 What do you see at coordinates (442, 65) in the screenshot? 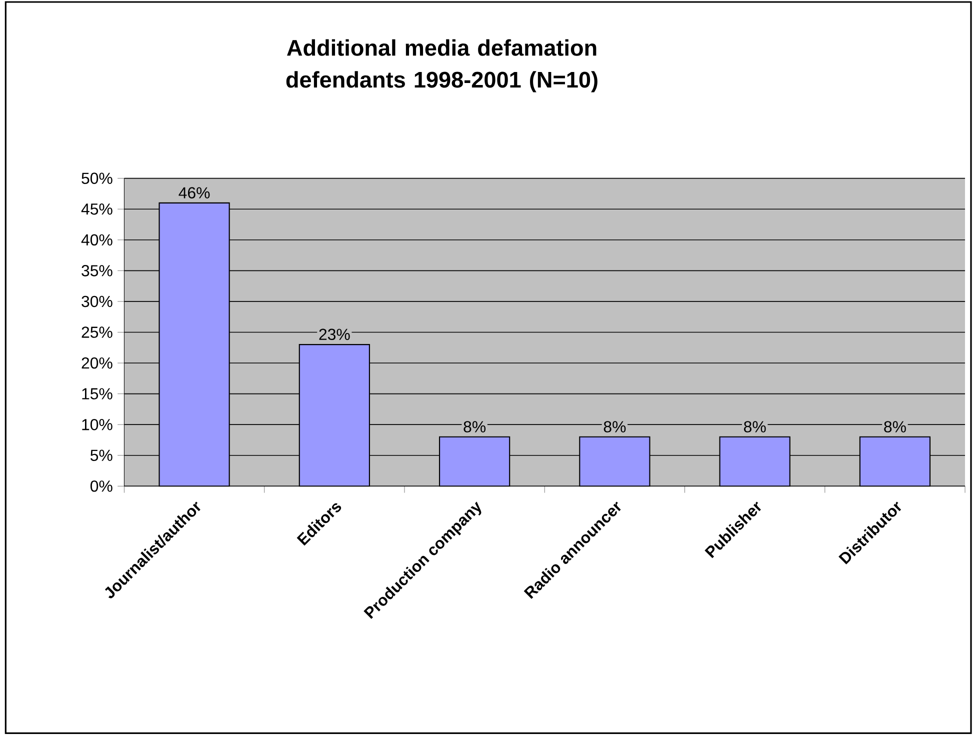
I see `chart-title: Additional media defamation defendants 1998-2001 (N=10)` at bounding box center [442, 65].